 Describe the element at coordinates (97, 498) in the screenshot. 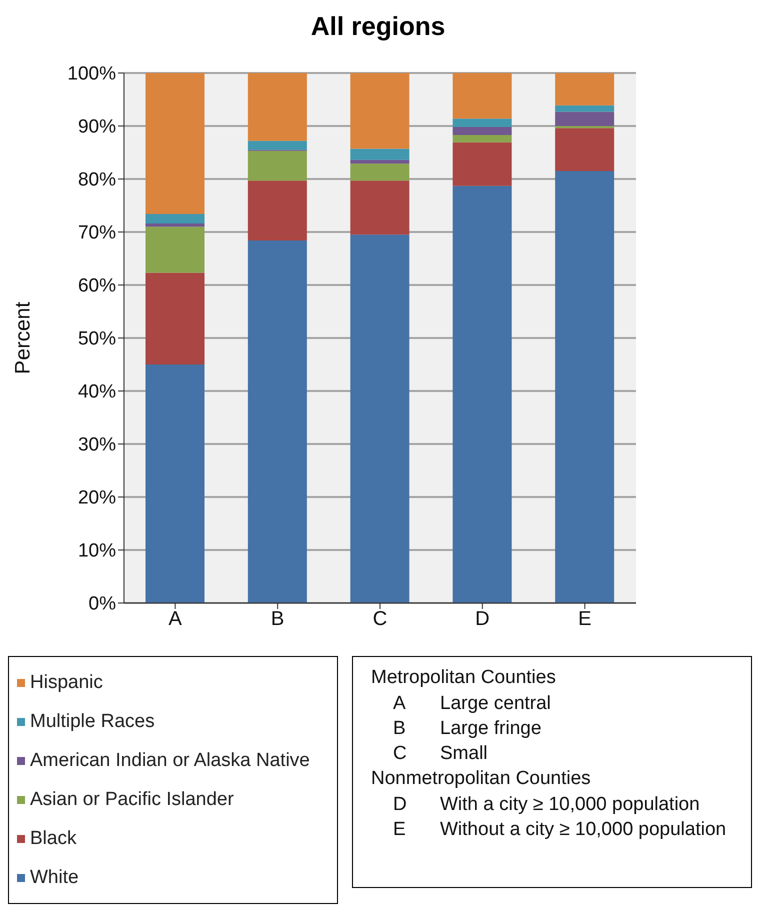

I see `y-tick-label: 20%` at that location.